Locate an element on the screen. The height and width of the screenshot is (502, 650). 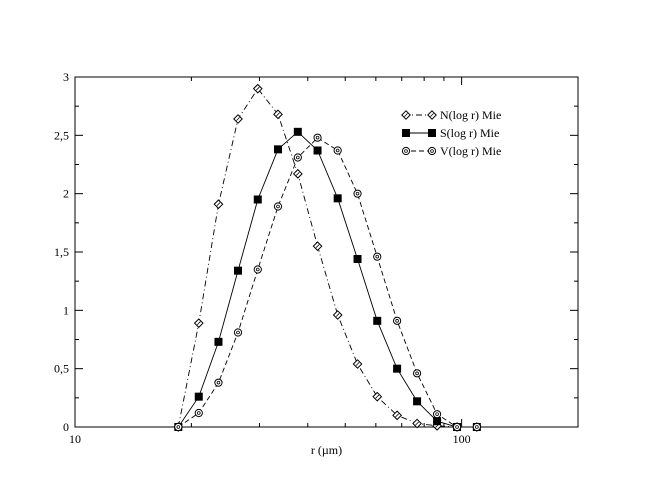
y-tick-label: 3 is located at coordinates (66, 77).